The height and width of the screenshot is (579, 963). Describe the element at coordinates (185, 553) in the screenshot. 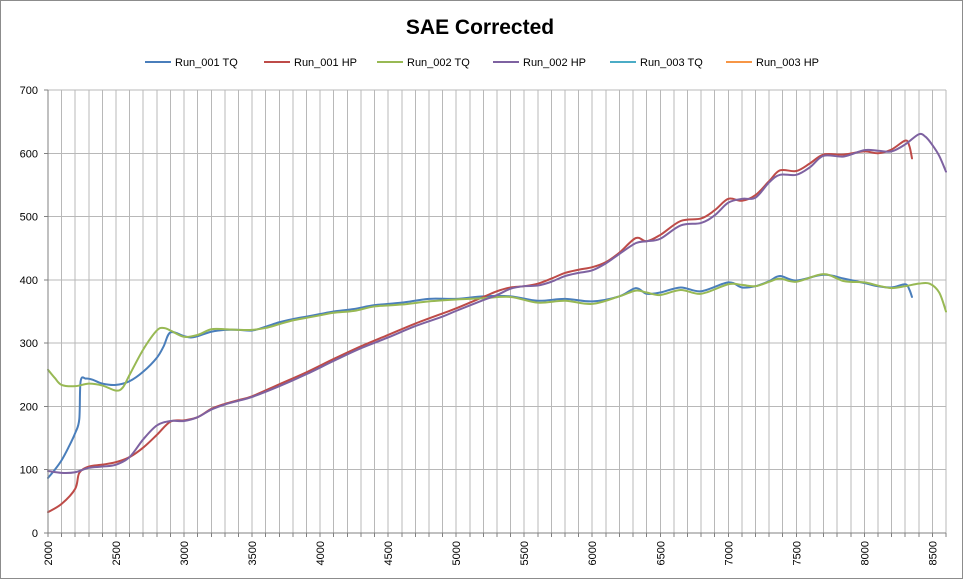

I see `x-tick-label: 3000` at that location.